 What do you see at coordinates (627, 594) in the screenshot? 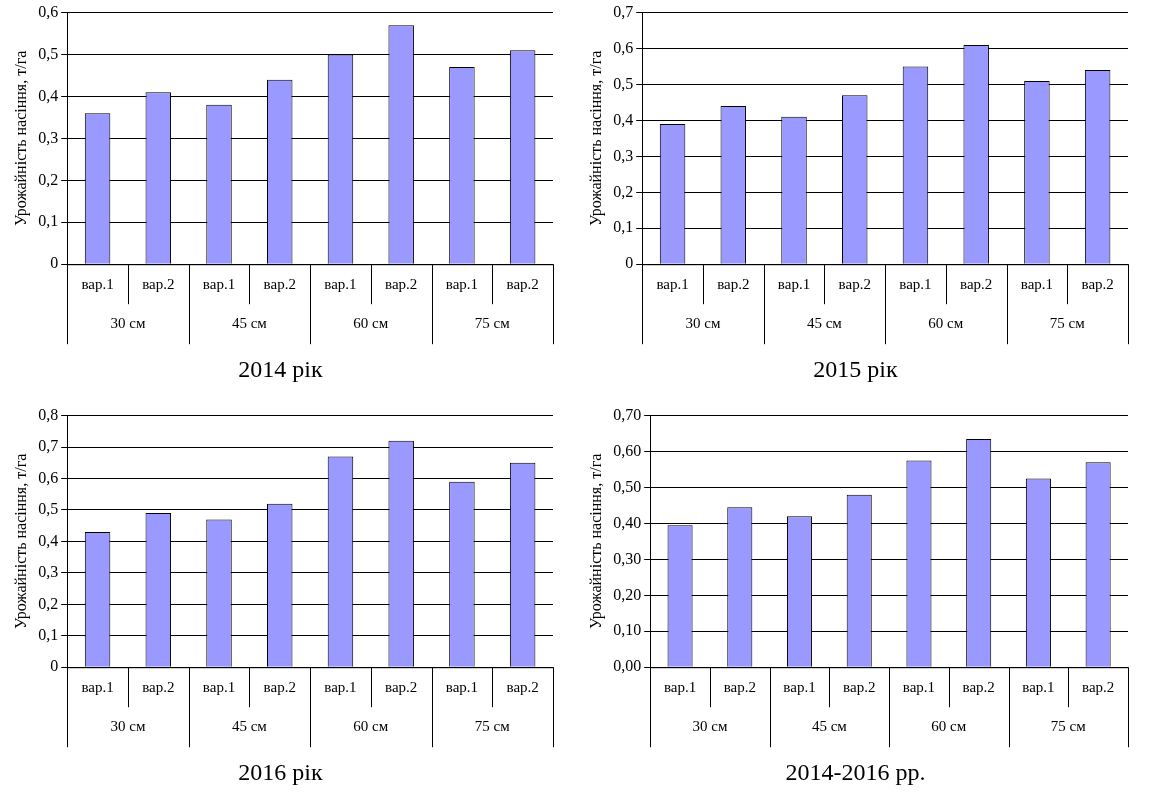
I see `y-tick-label: 0,20` at bounding box center [627, 594].